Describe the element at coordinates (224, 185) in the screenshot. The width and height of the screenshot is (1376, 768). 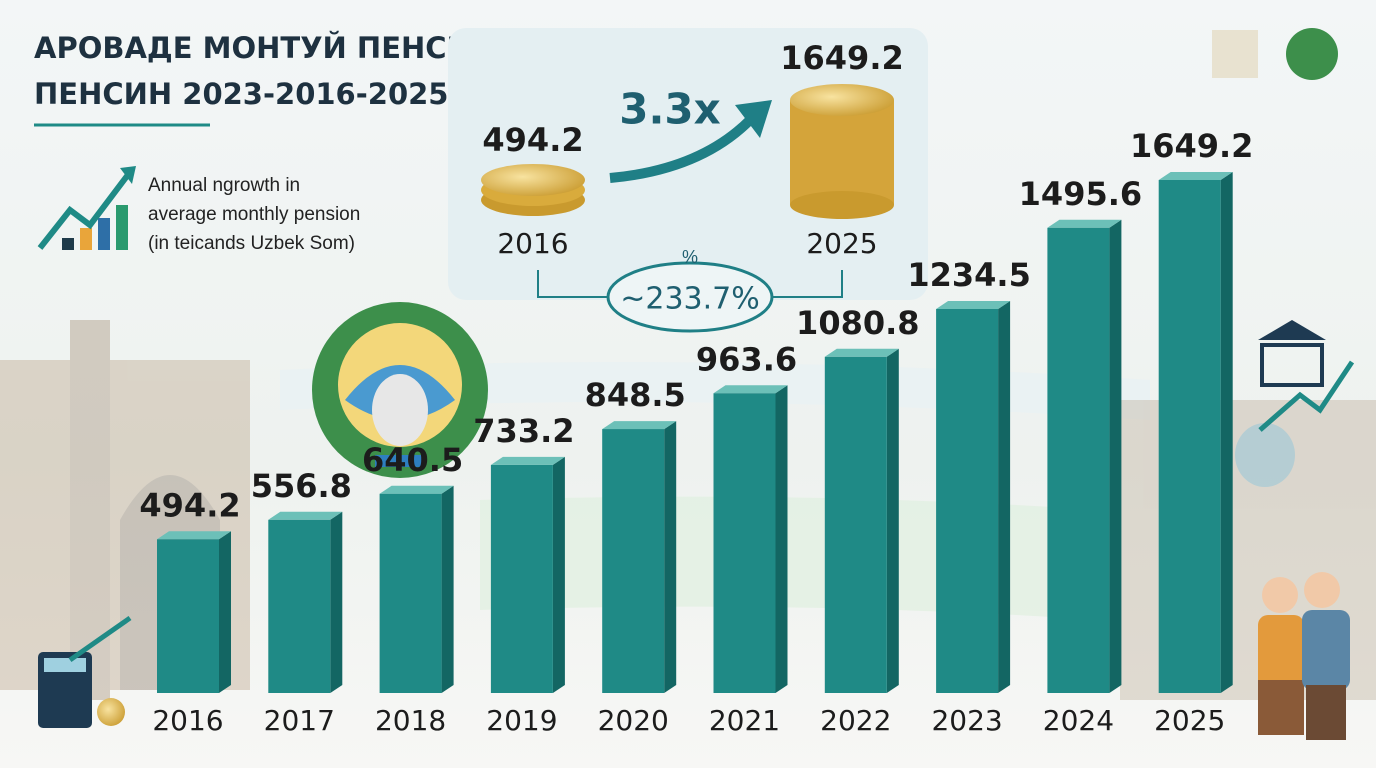
I see `subtitle-line: Annual ngrowth in` at that location.